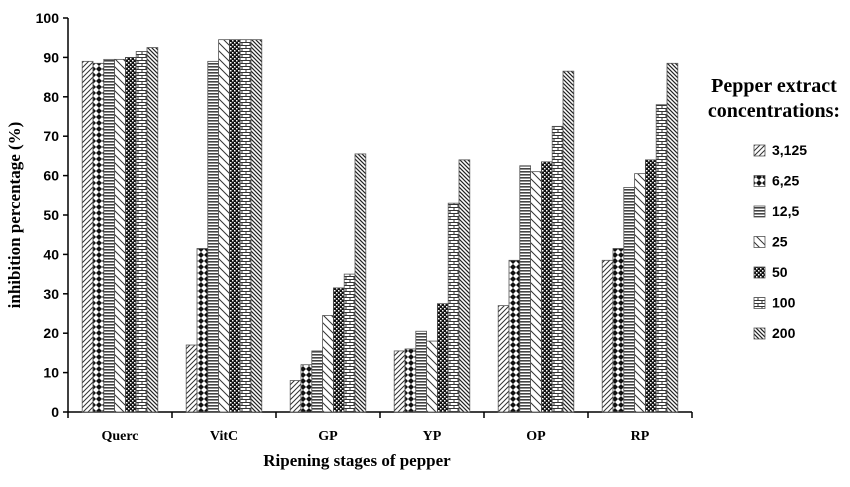 The image size is (850, 487). What do you see at coordinates (48, 18) in the screenshot?
I see `y-tick-label: 100` at bounding box center [48, 18].